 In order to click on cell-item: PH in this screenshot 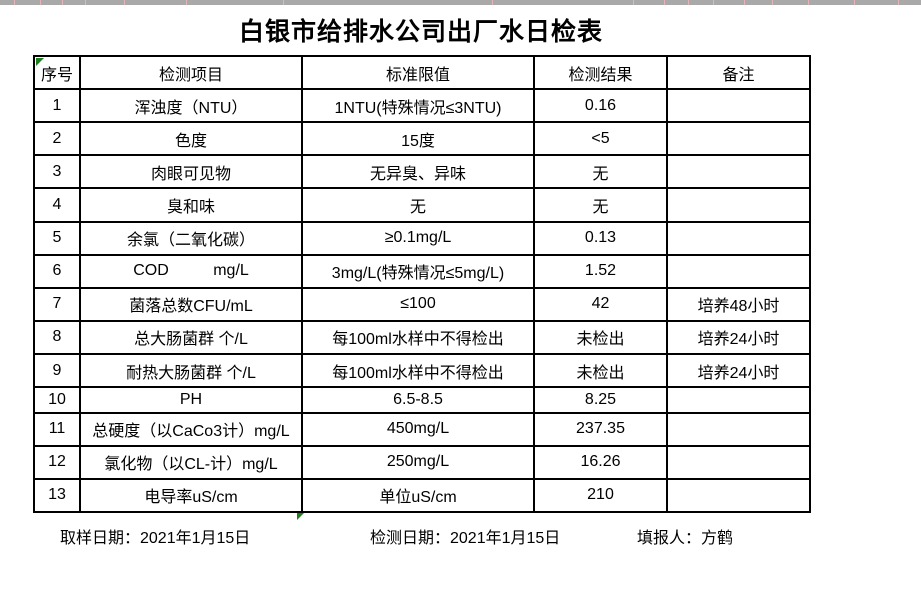, I will do `click(191, 400)`.